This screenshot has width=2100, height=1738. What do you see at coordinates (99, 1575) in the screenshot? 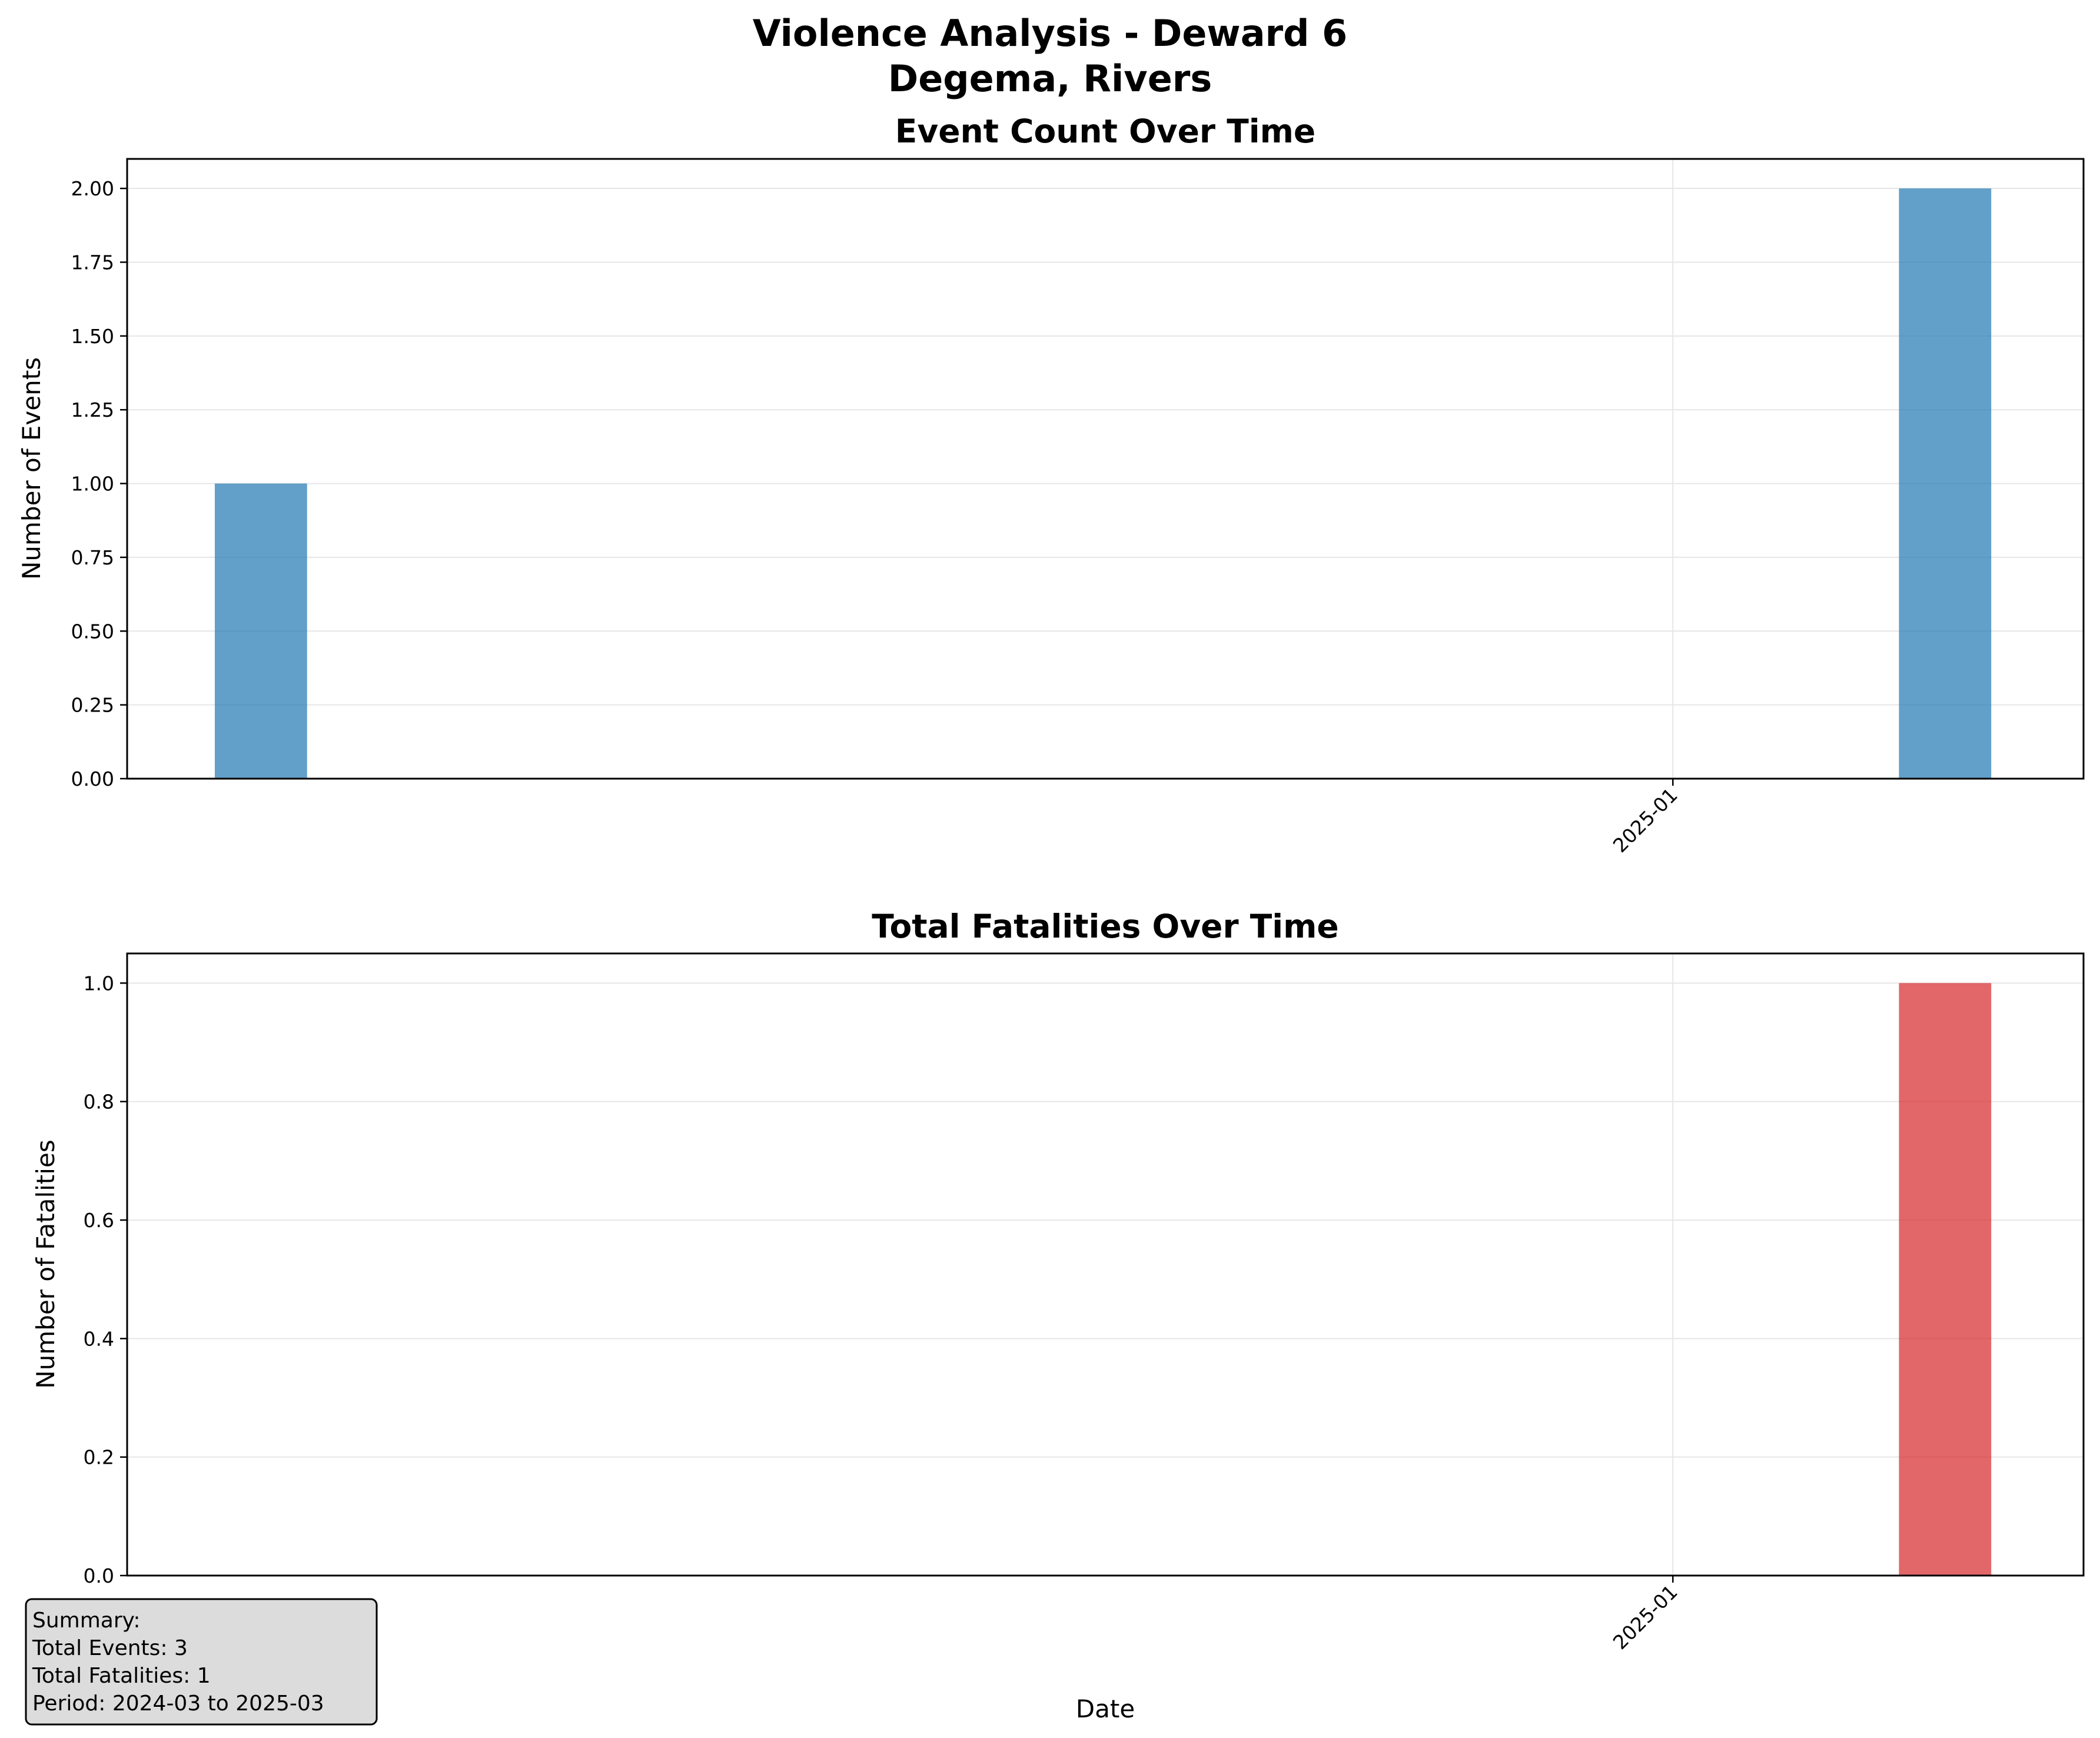
I see `y-tick-label: 0.0` at bounding box center [99, 1575].